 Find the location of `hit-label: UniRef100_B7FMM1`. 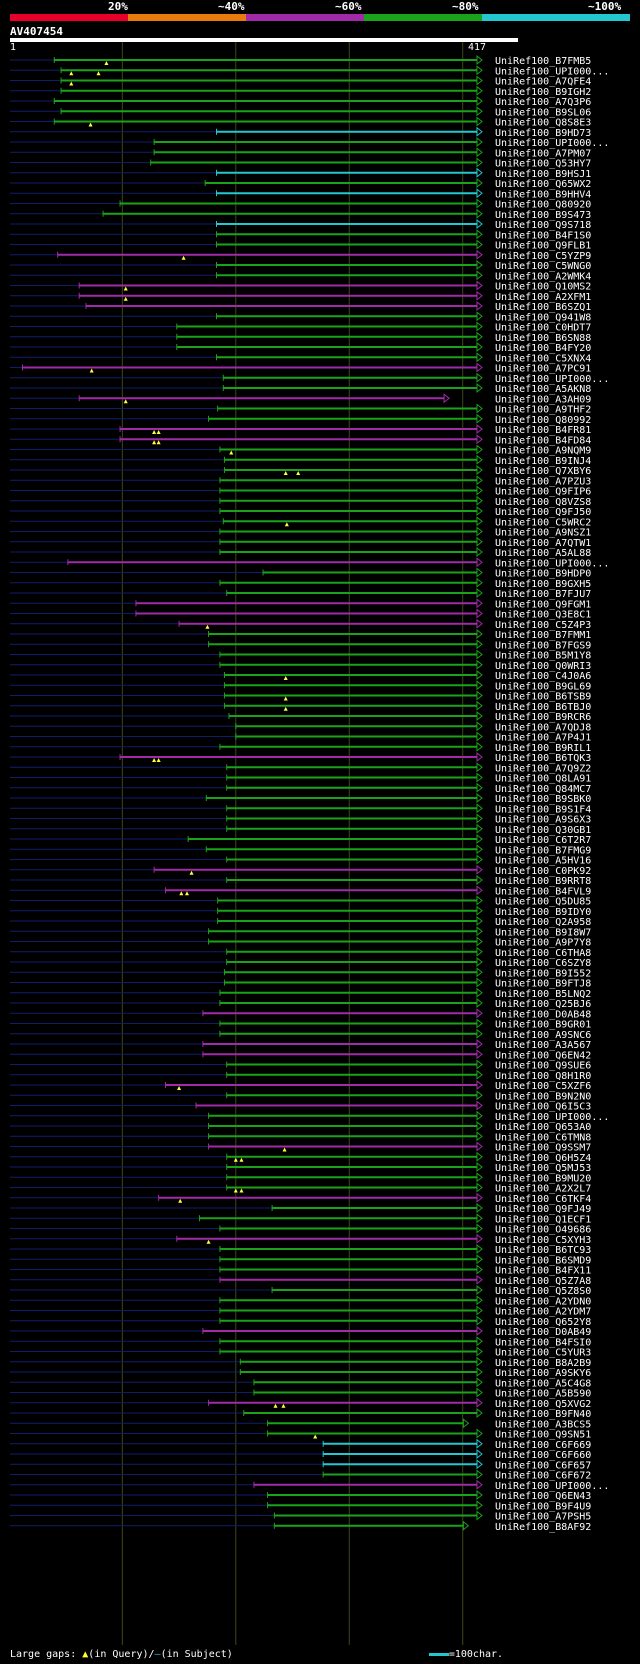

hit-label: UniRef100_B7FMM1 is located at coordinates (543, 635).